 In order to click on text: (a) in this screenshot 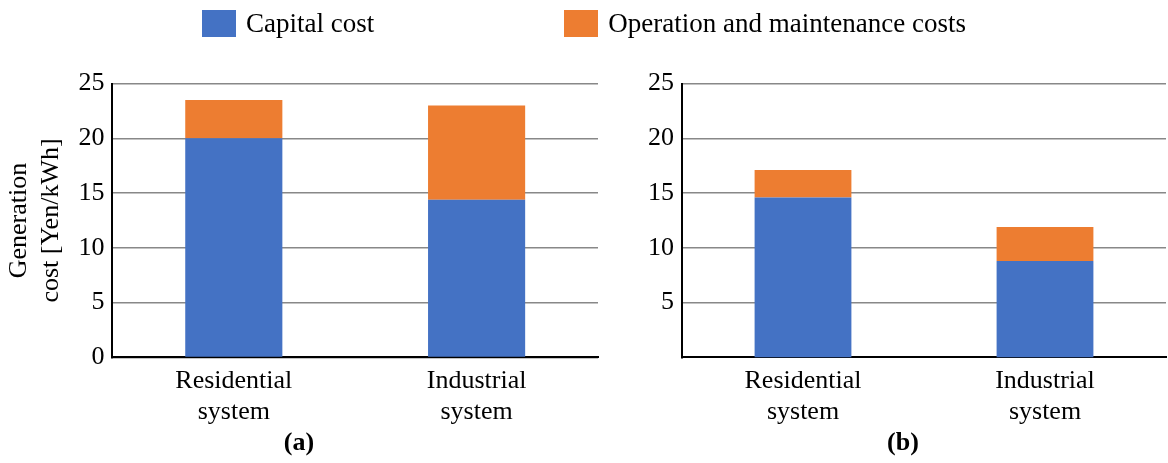, I will do `click(299, 442)`.